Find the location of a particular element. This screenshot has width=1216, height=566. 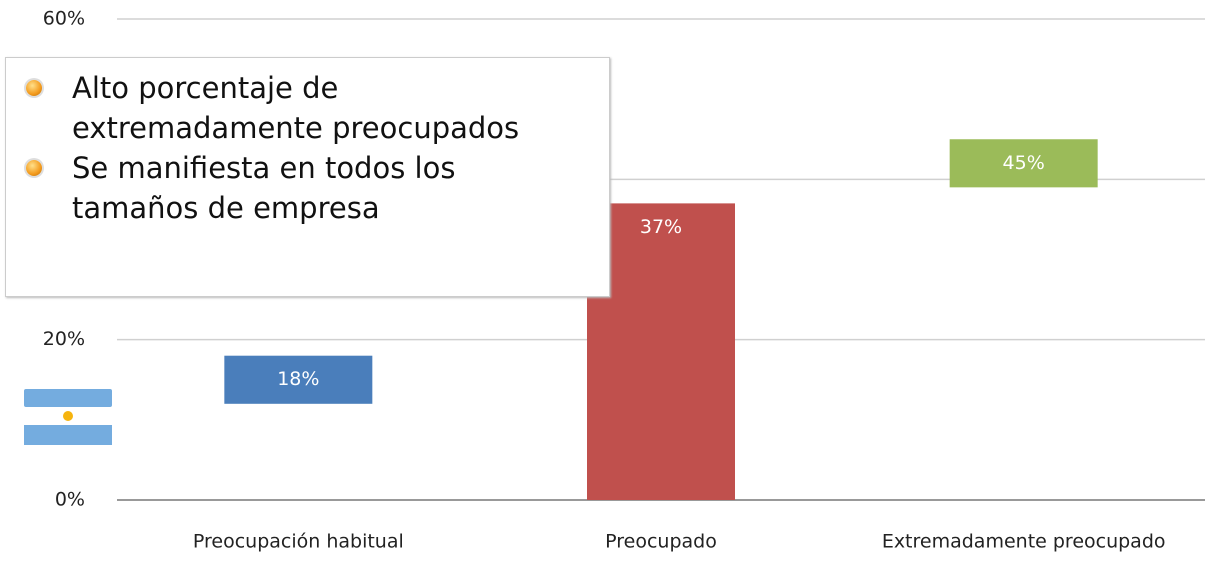

y-tick-label: 60% is located at coordinates (64, 19).